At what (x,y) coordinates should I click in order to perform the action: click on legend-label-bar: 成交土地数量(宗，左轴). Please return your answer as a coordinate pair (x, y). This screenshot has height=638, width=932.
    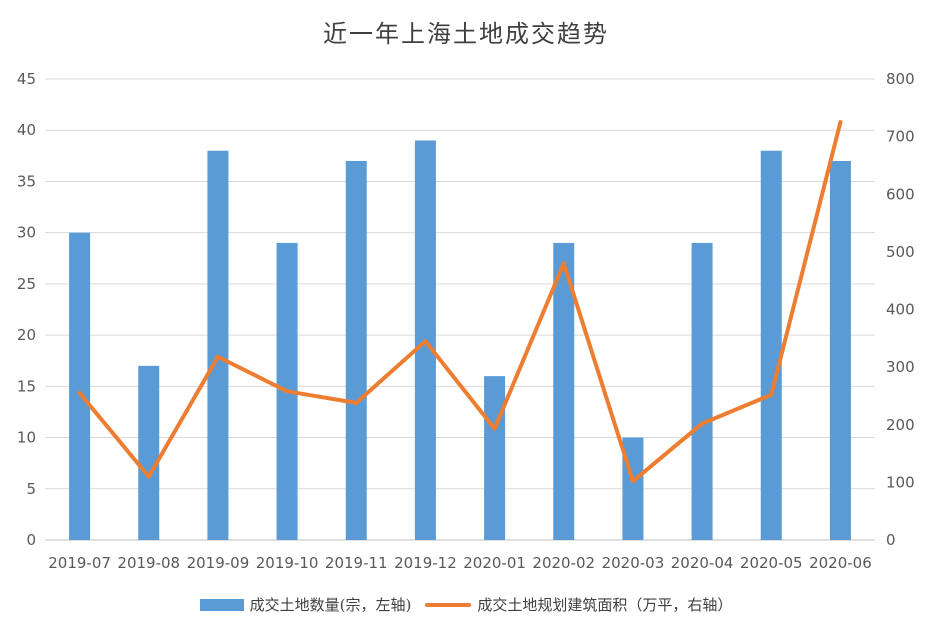
    Looking at the image, I should click on (330, 605).